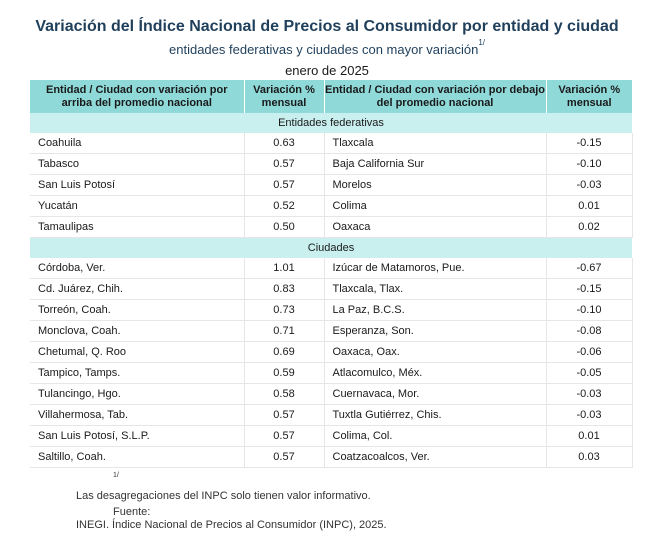 This screenshot has width=654, height=538. What do you see at coordinates (284, 331) in the screenshot?
I see `above-value-cell: 0.71` at bounding box center [284, 331].